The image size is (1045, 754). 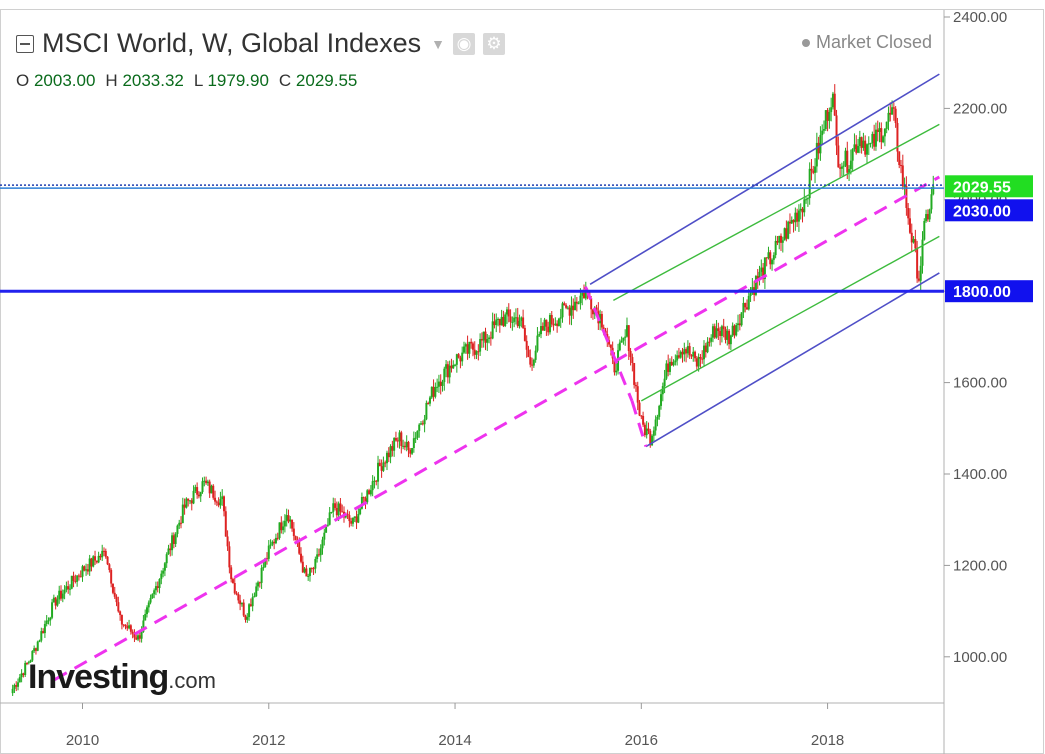 What do you see at coordinates (122, 677) in the screenshot?
I see `investing-logo: Investing.com` at bounding box center [122, 677].